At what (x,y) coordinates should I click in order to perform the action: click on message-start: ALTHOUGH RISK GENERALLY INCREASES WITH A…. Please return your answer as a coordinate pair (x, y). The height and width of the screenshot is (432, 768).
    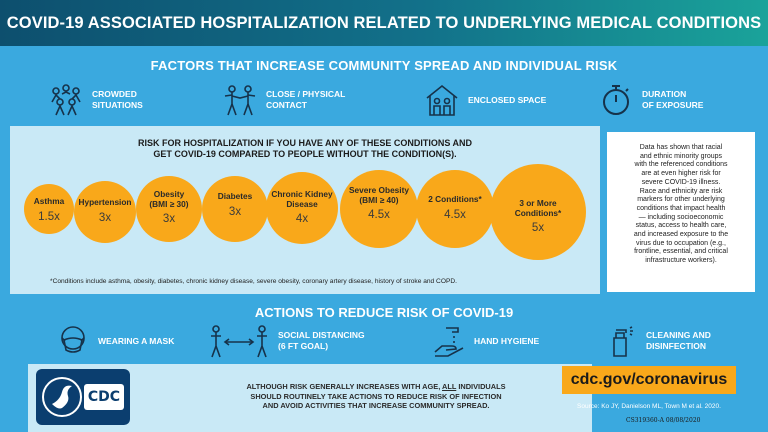
    Looking at the image, I should click on (344, 386).